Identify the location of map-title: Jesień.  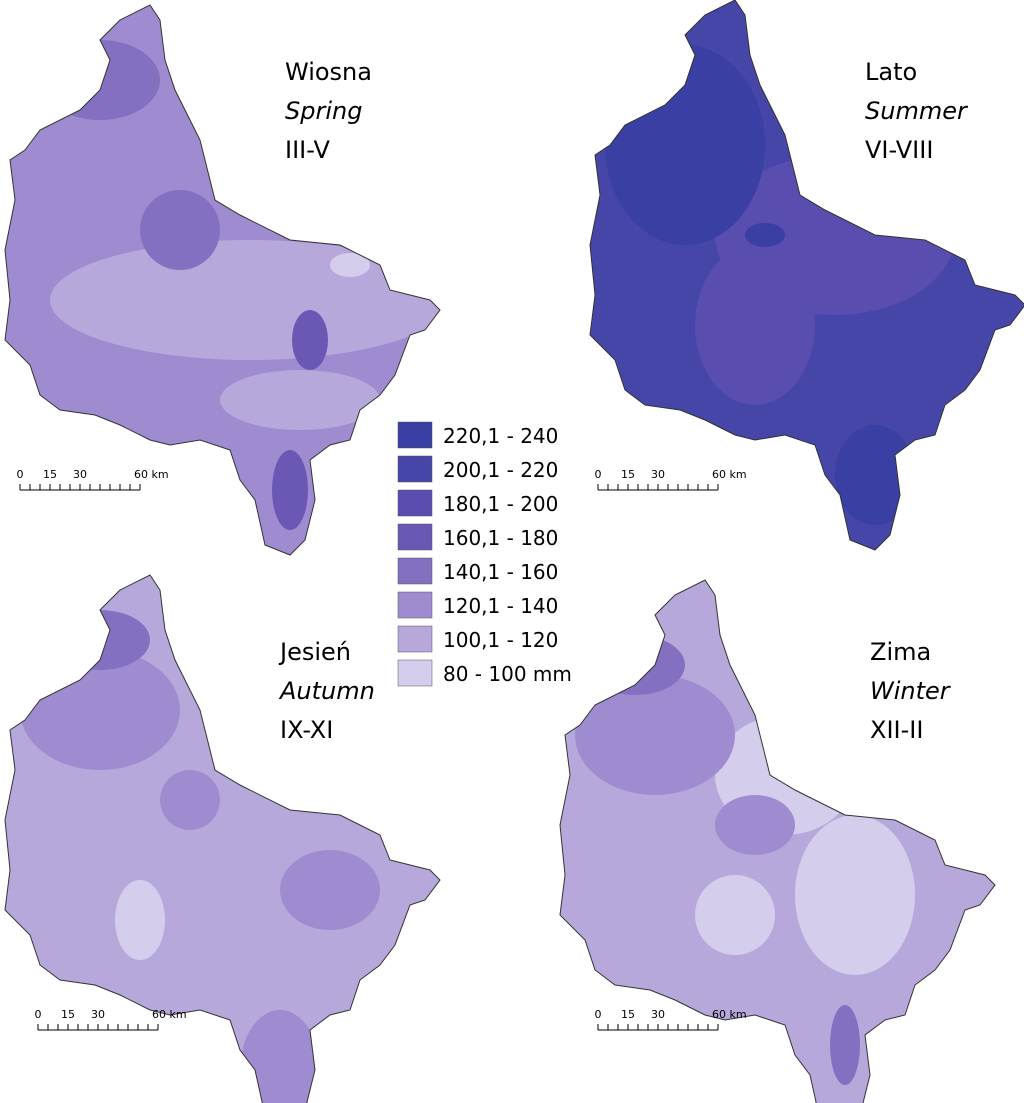
(314, 652).